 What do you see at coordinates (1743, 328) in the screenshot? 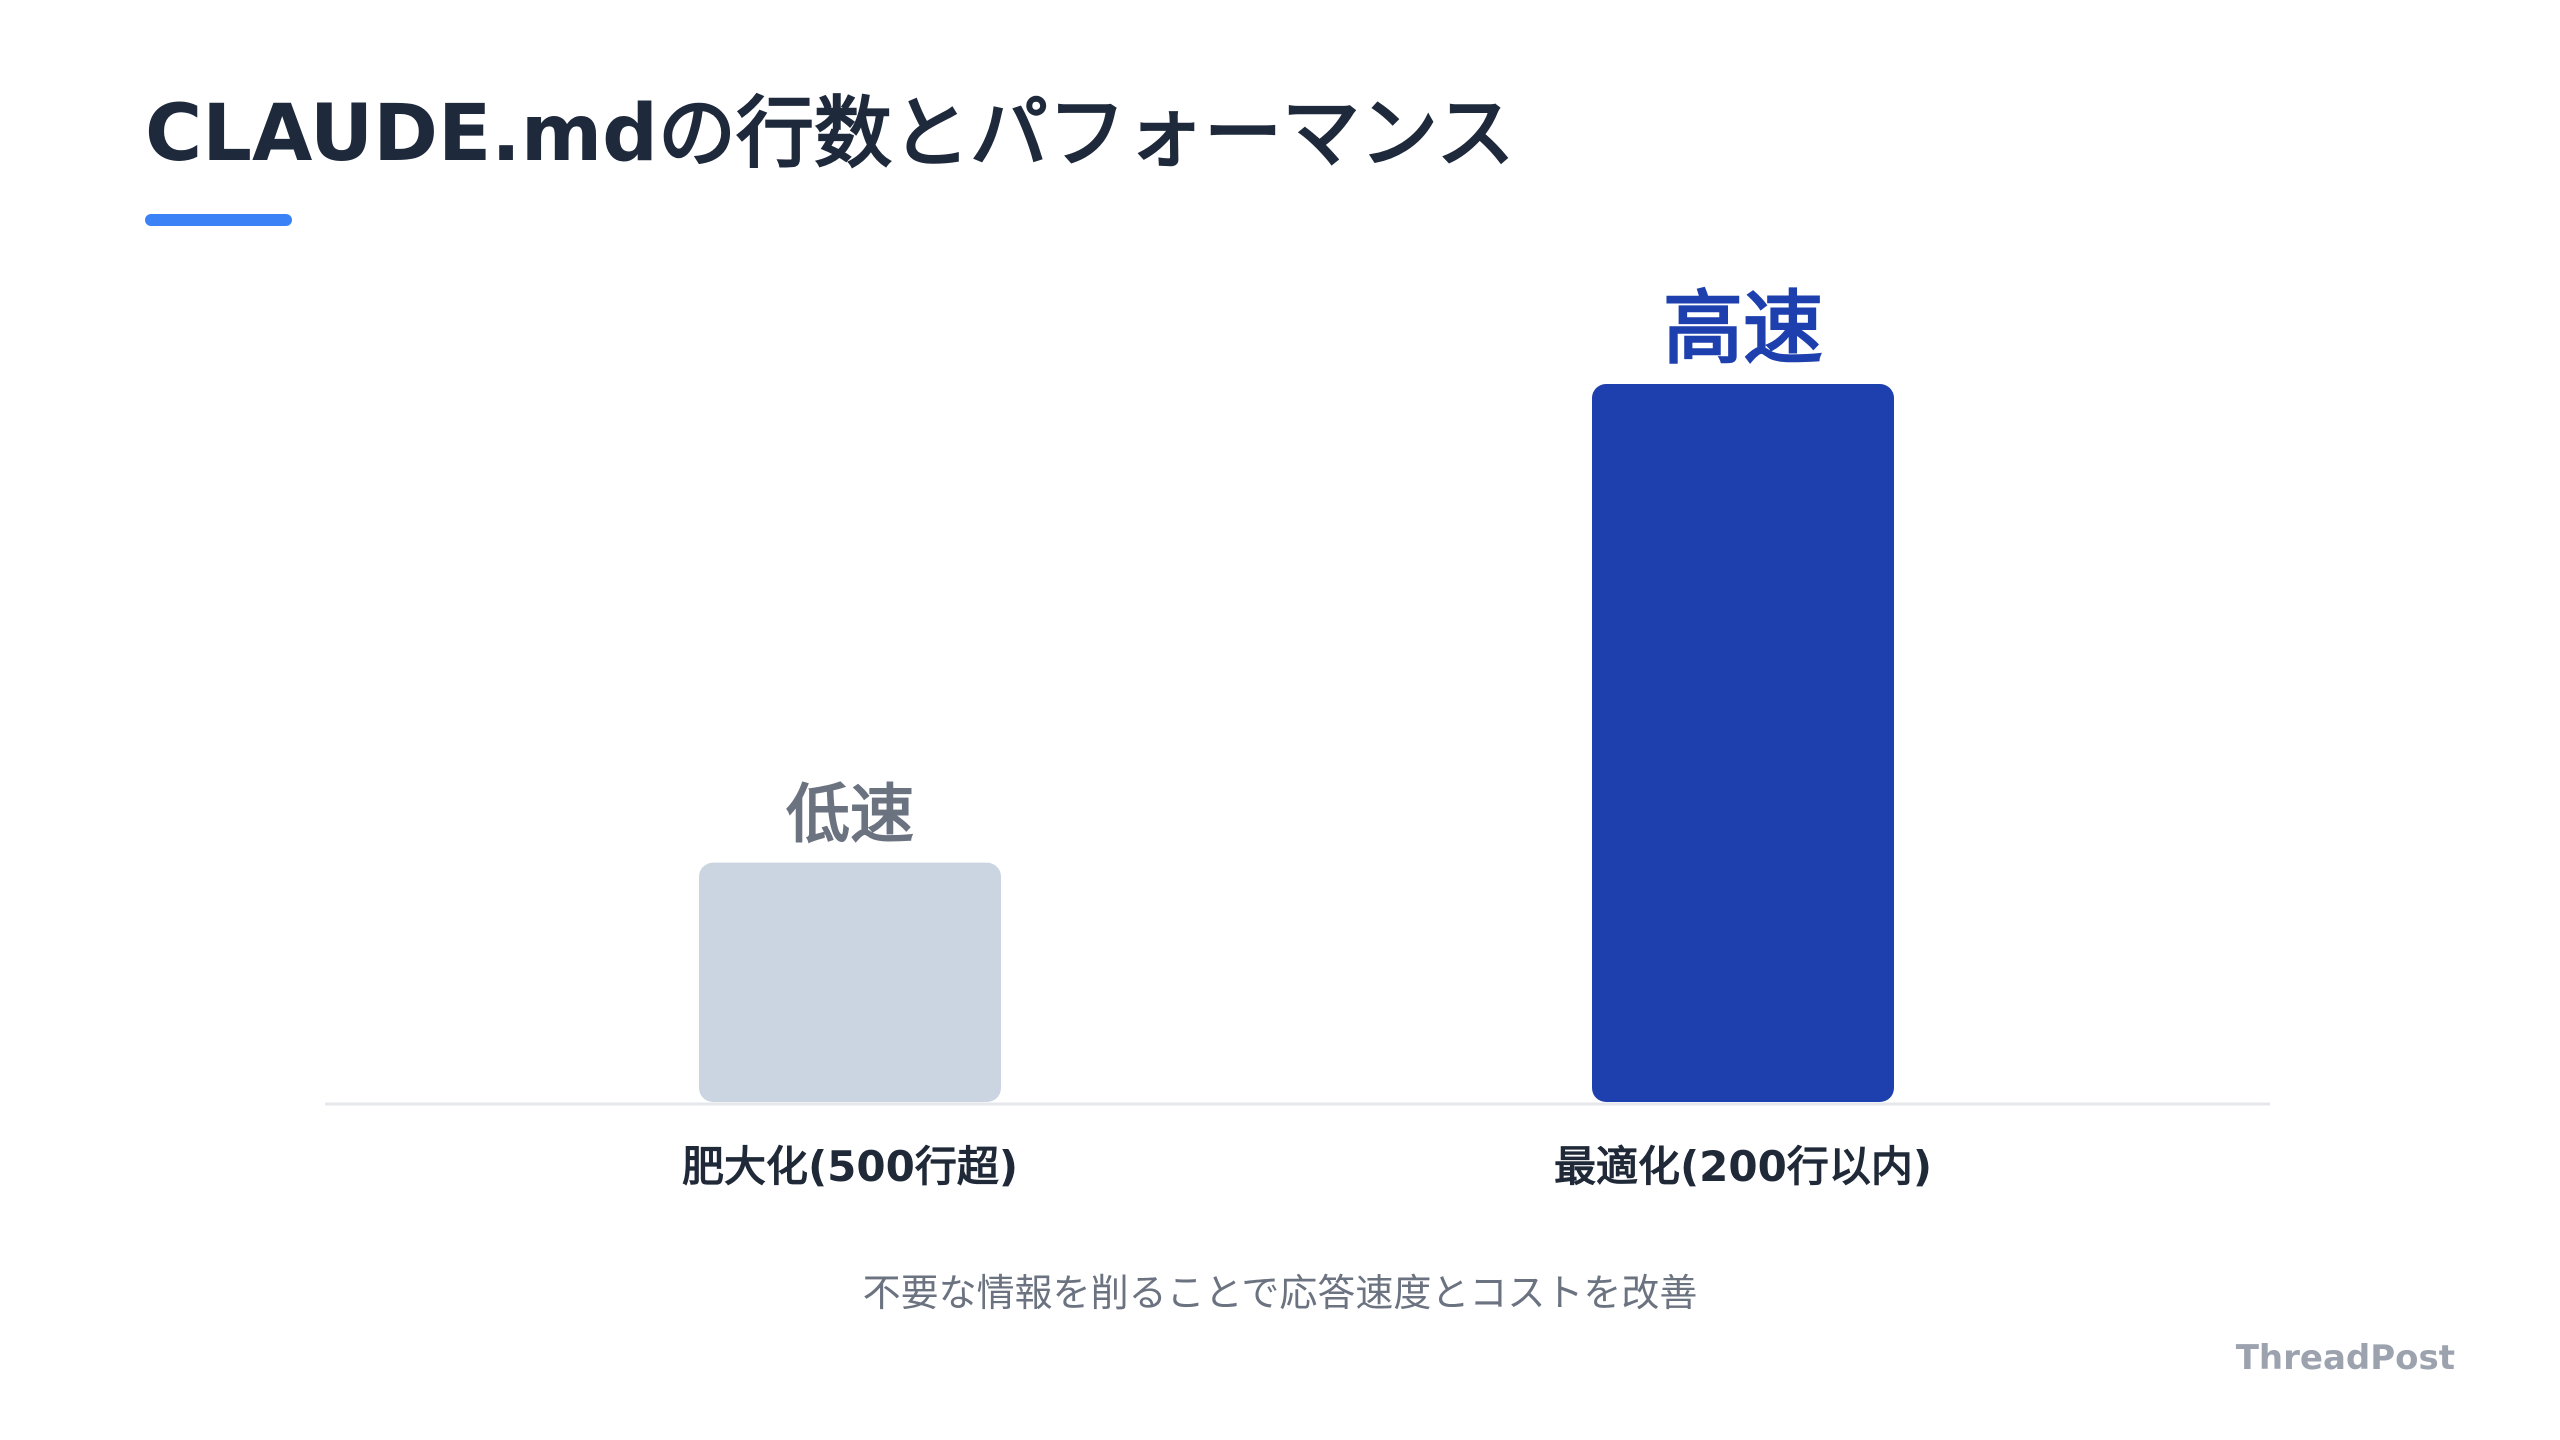
I see `value-label-1: 高速` at bounding box center [1743, 328].